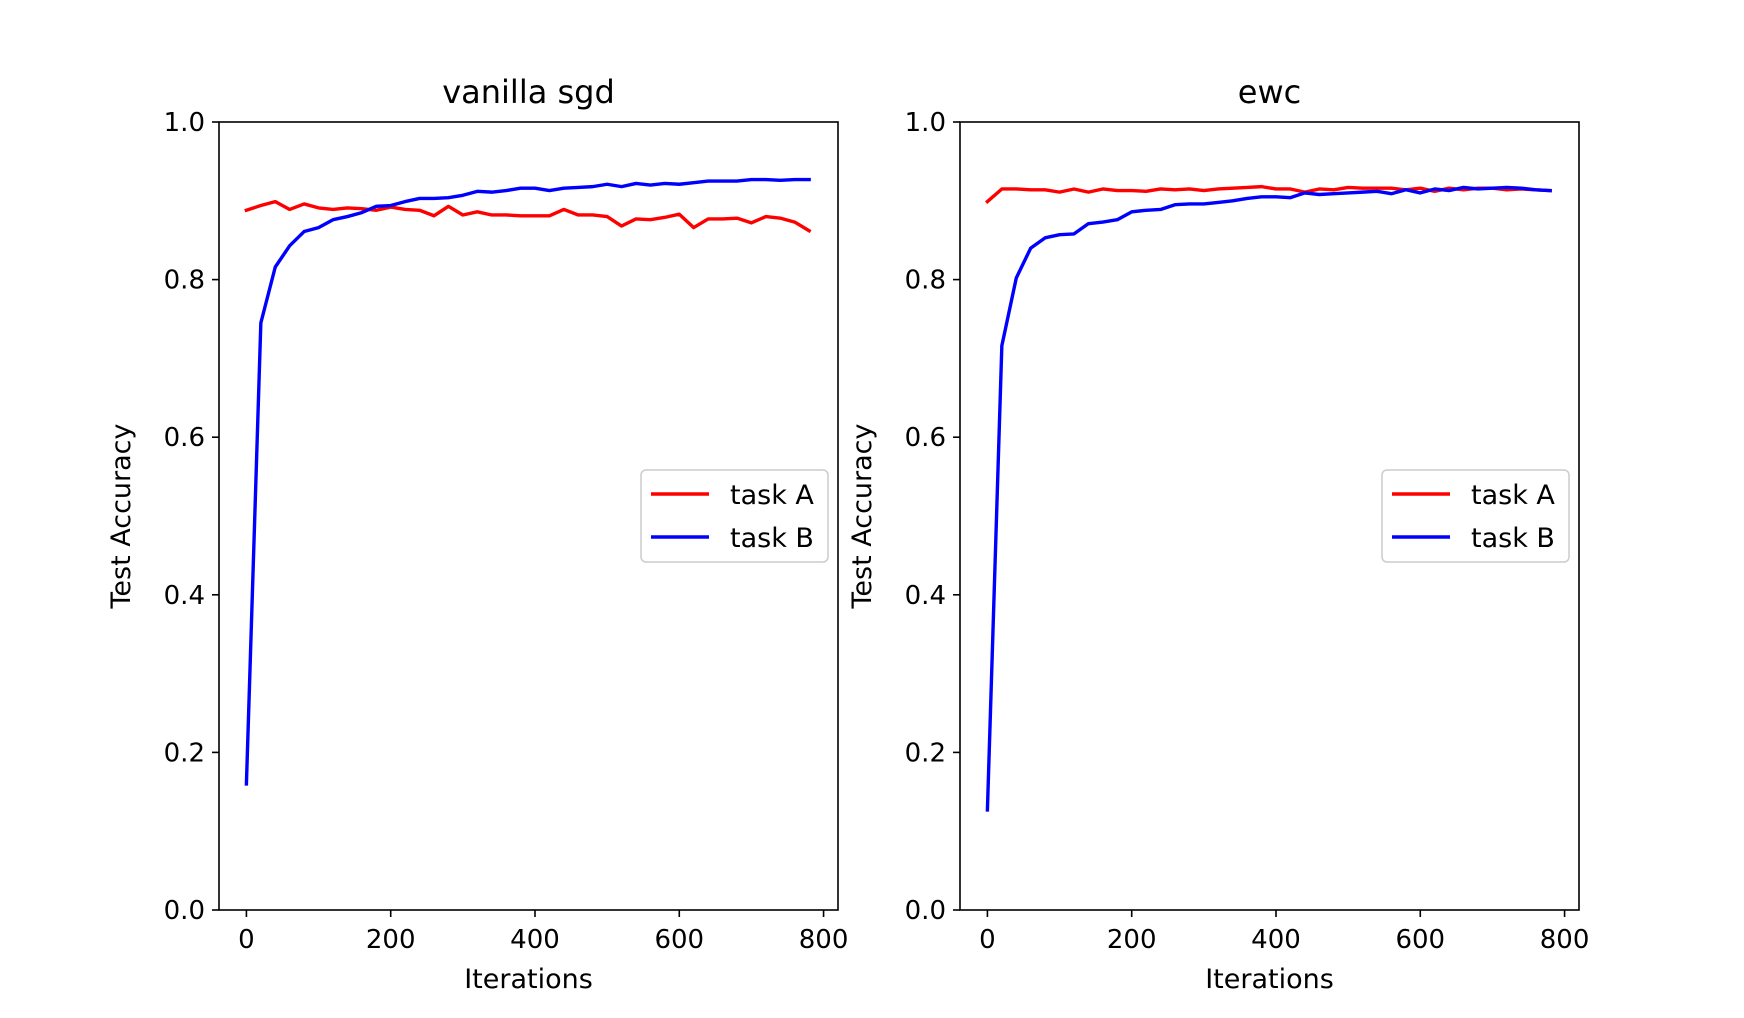 This screenshot has width=1744, height=1018. I want to click on series-line-task-a, so click(528, 216).